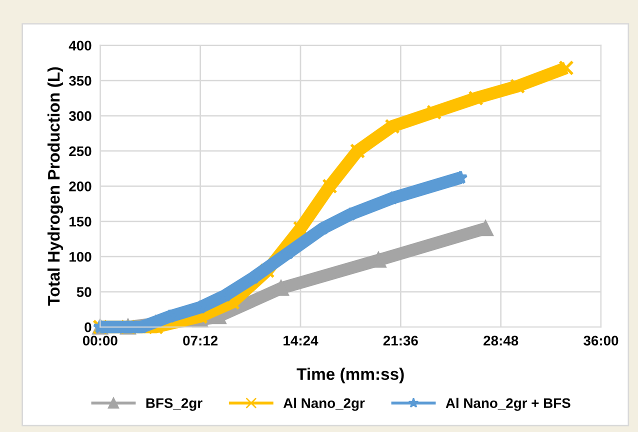 The height and width of the screenshot is (432, 638). I want to click on legend-label: Al Nano_2gr + BFS, so click(508, 404).